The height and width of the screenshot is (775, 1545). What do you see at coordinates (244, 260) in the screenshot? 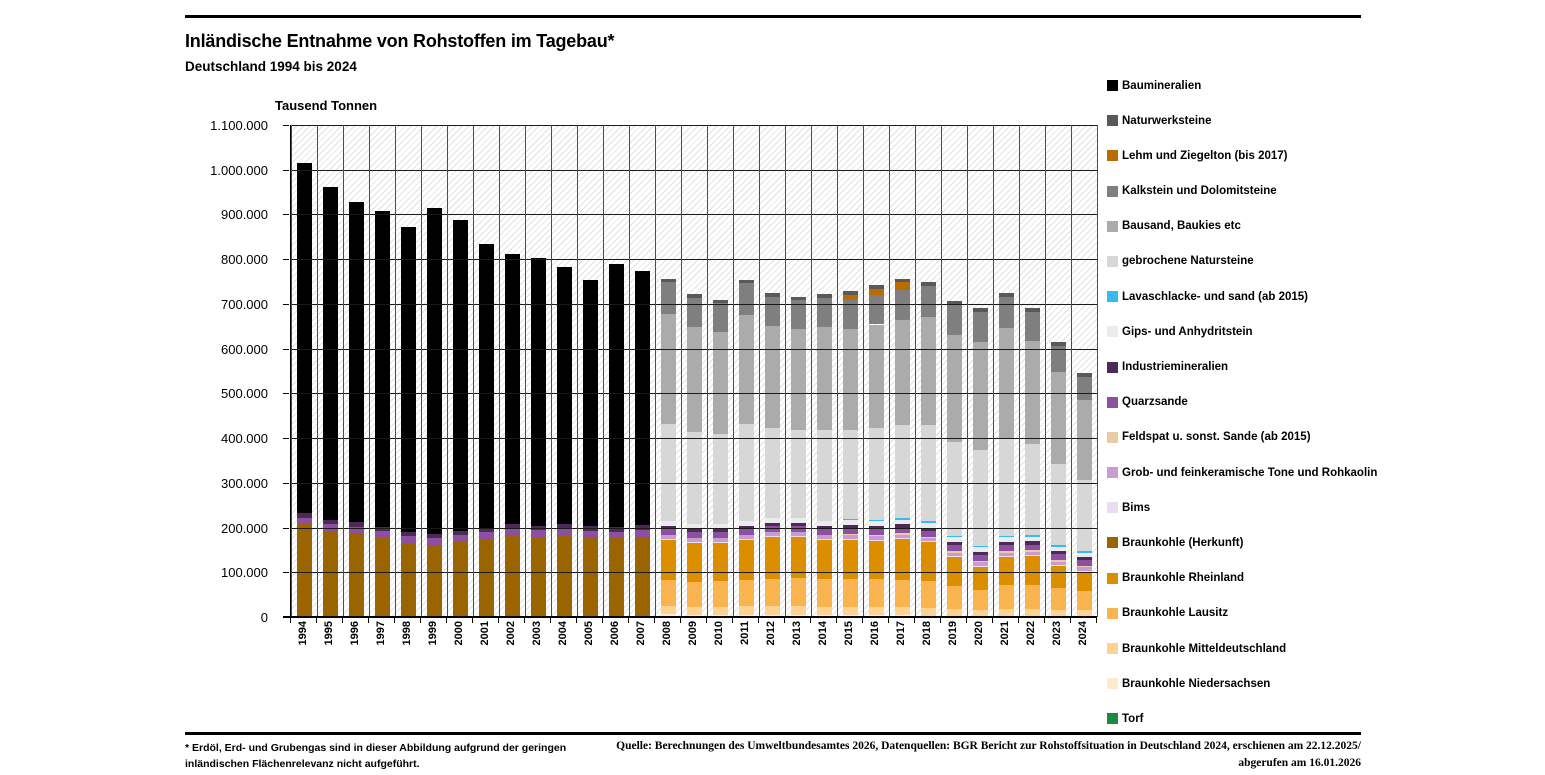
I see `y-tick-label: 800.000` at bounding box center [244, 260].